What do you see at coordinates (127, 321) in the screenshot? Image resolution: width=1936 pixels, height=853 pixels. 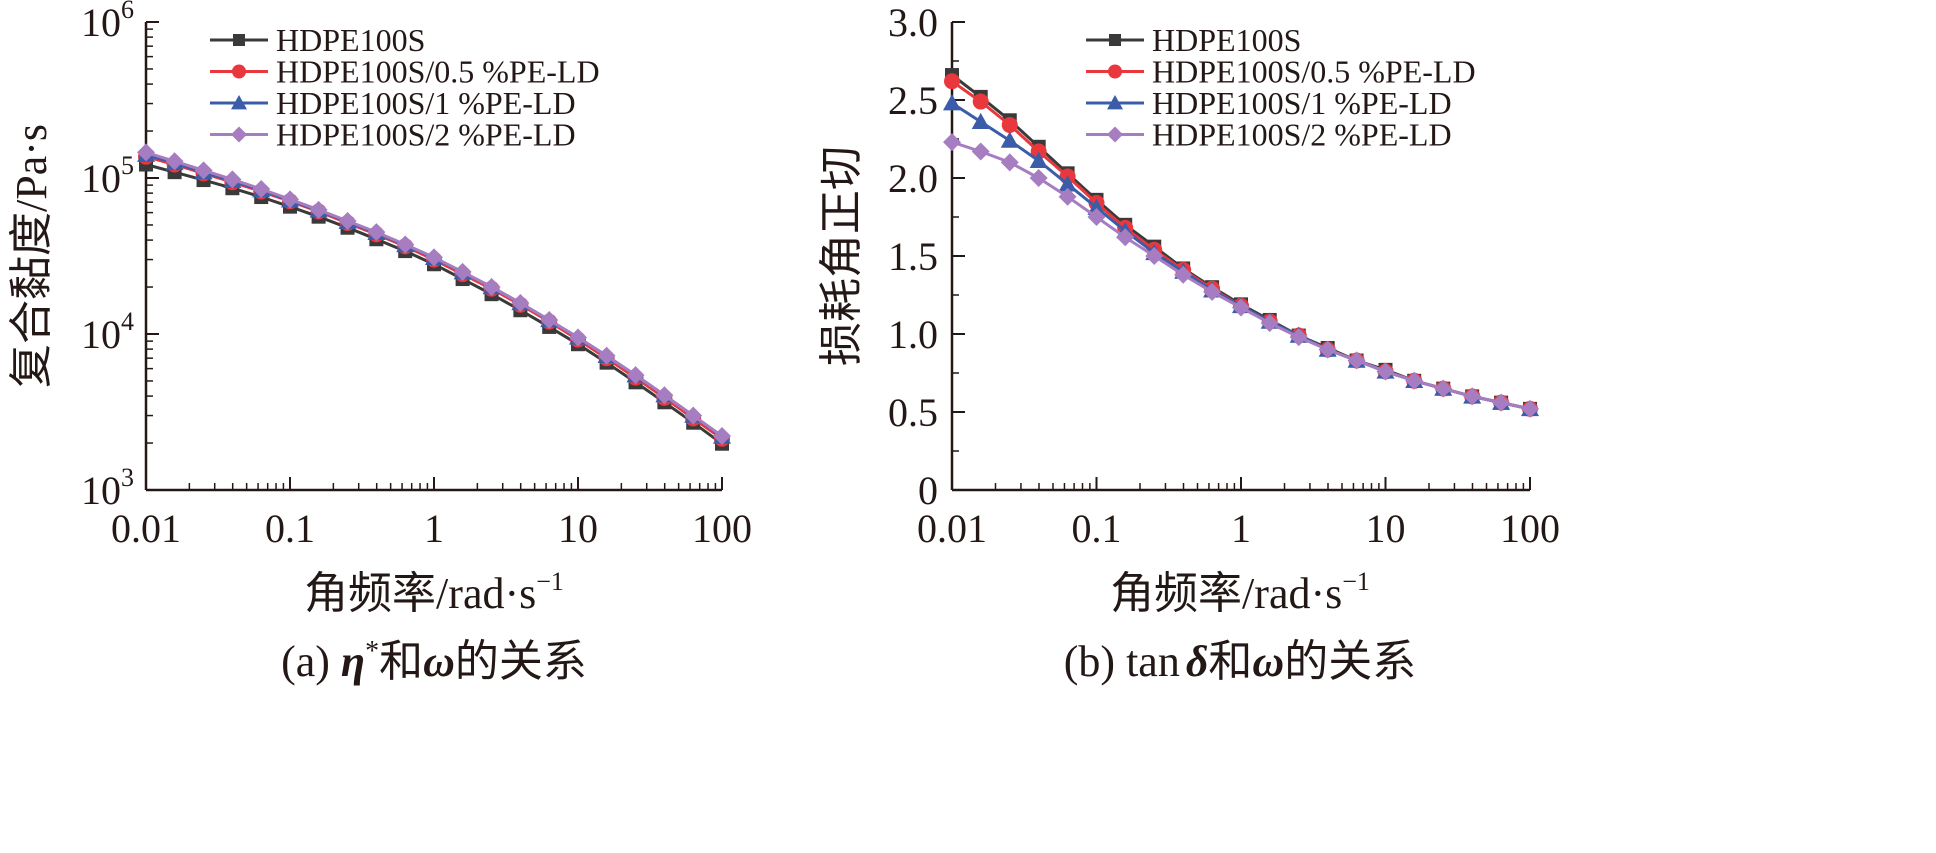 I see `y-tick-exponent: 4` at bounding box center [127, 321].